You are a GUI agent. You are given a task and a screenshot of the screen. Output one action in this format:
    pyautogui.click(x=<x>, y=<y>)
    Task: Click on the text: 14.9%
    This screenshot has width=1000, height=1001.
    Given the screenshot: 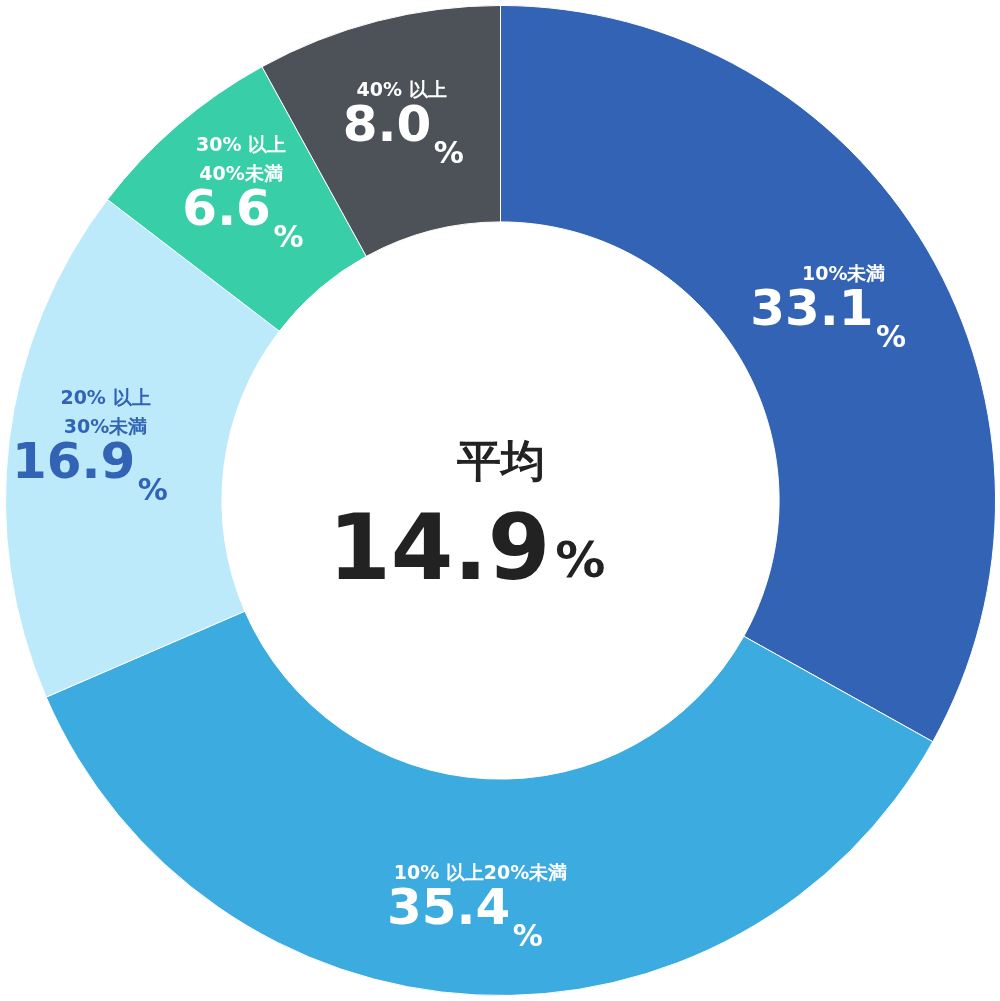 What is the action you would take?
    pyautogui.click(x=467, y=547)
    